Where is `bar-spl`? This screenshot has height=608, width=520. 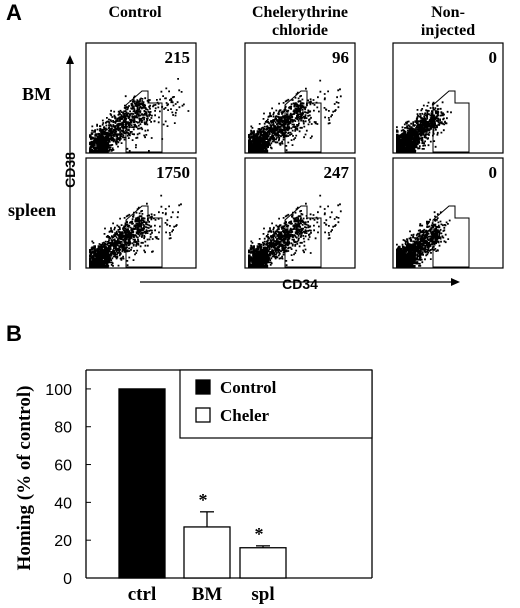
bar-spl is located at coordinates (263, 563).